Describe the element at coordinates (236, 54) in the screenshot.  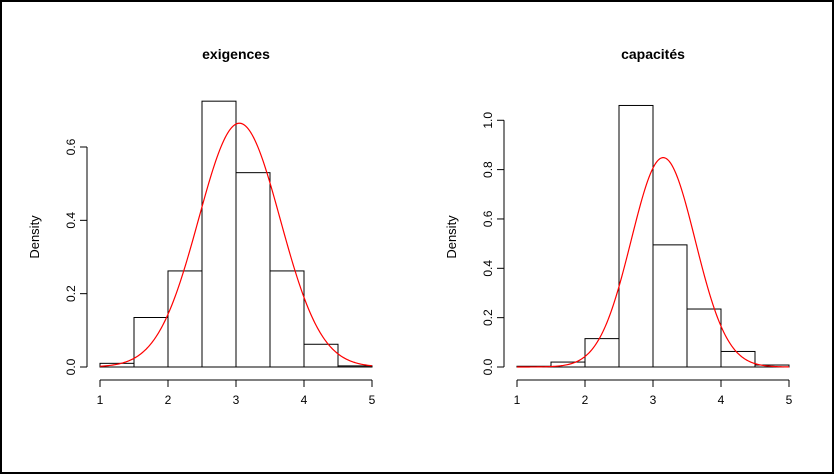
I see `chart-title: exigences` at that location.